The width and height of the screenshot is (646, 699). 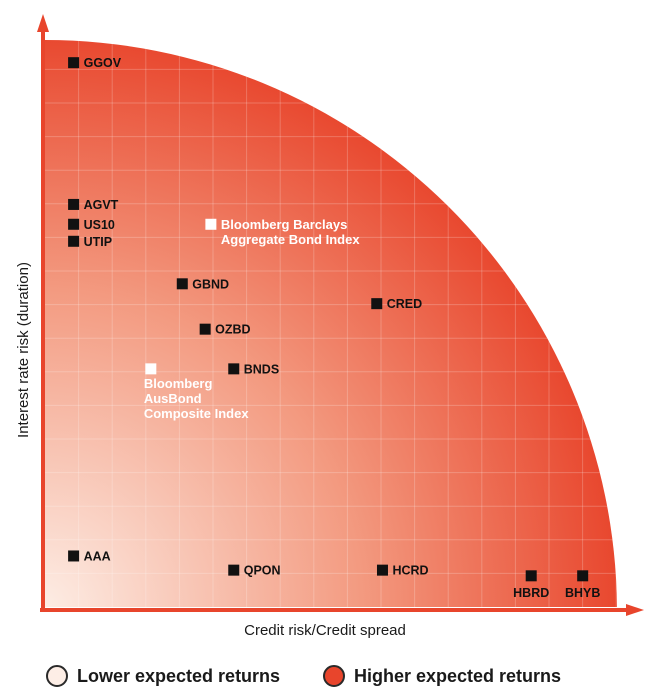 I want to click on label-ggov: GGOV, so click(x=103, y=63).